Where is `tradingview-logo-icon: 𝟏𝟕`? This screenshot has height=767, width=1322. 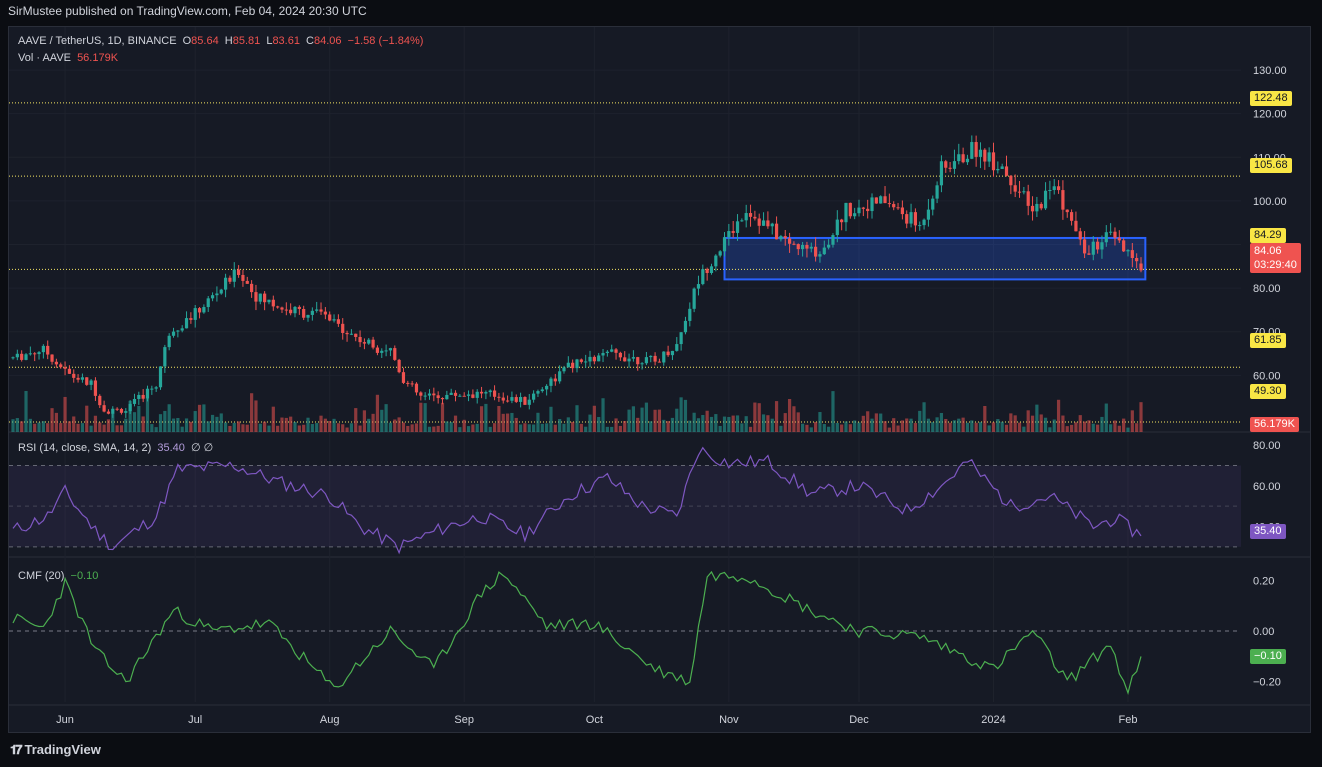 tradingview-logo-icon: 𝟏𝟕 is located at coordinates (16, 749).